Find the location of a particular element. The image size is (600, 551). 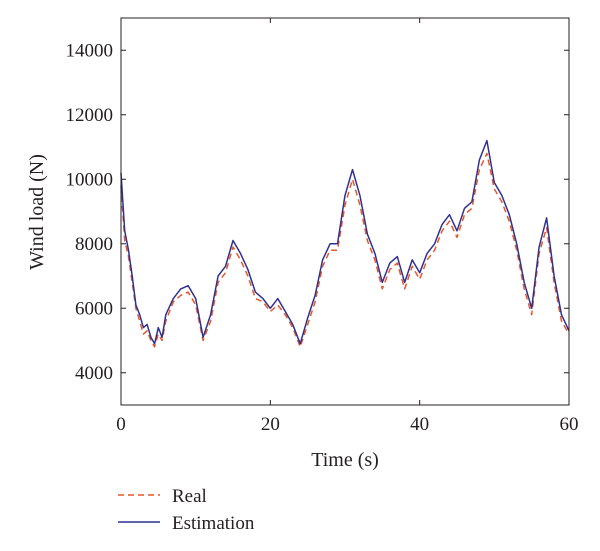

legend: Real Estimation is located at coordinates (186, 510).